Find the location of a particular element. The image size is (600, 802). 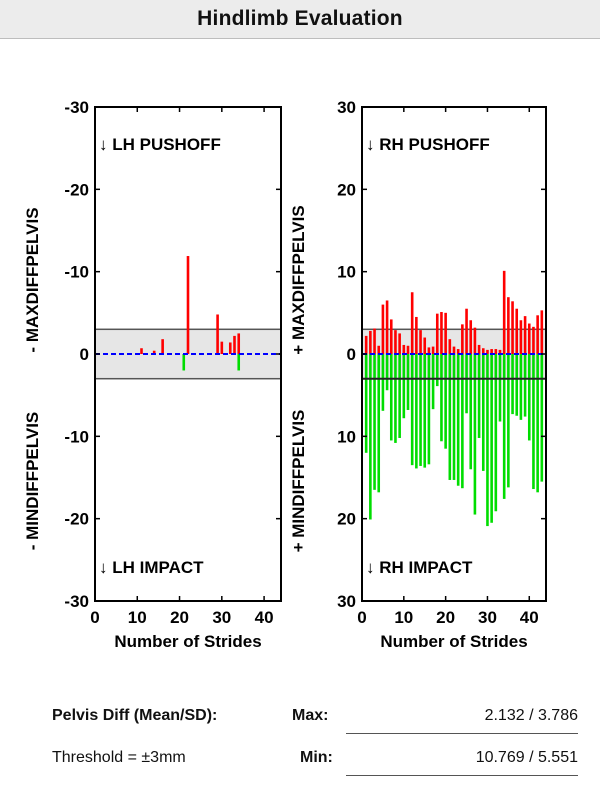

y-tick-label: 10 is located at coordinates (346, 436).